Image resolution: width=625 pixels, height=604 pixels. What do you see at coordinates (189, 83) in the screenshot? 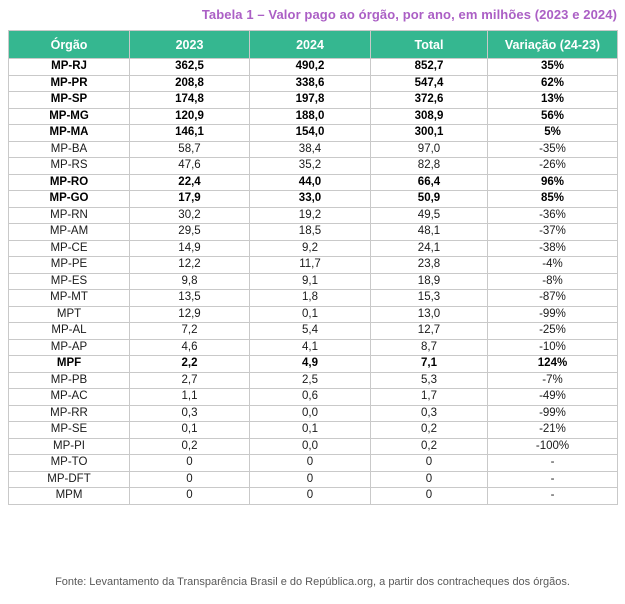
I see `cell-v2023: 208,8` at bounding box center [189, 83].